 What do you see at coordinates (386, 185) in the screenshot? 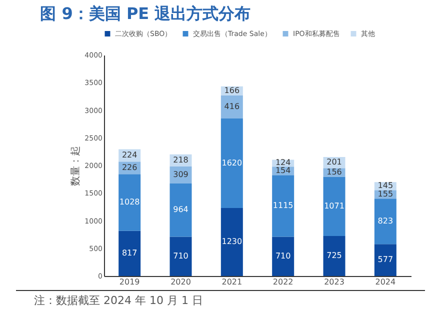
I see `data-label: 145` at bounding box center [386, 185].